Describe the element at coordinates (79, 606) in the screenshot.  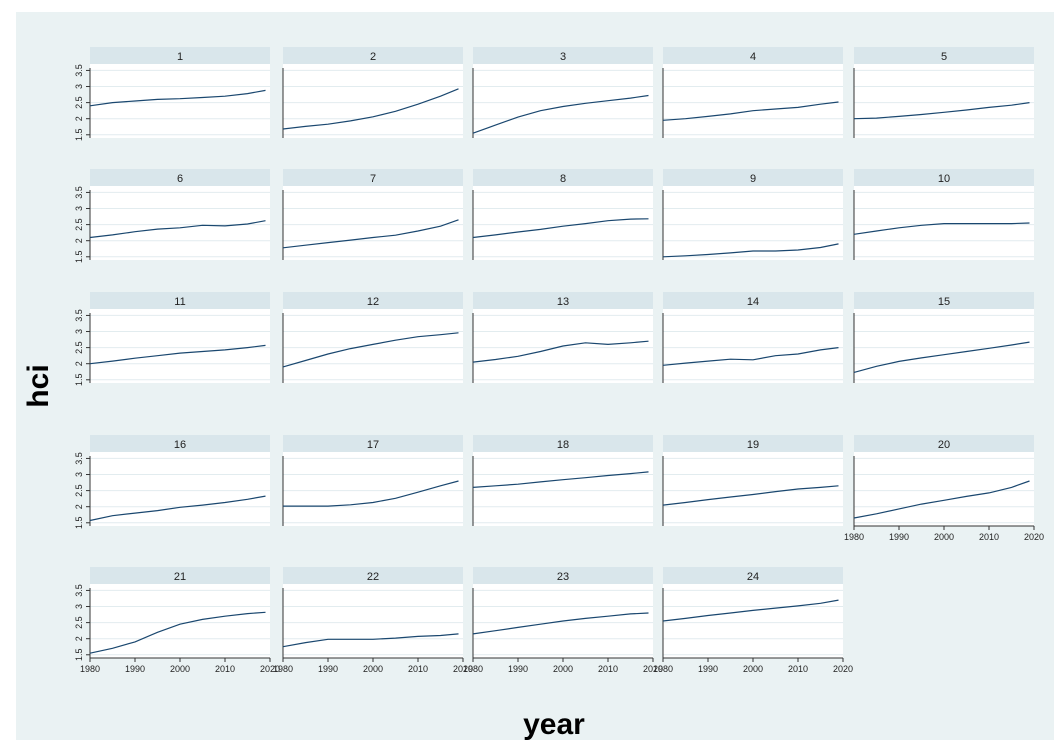
I see `y-tick-label-21-3: 3` at that location.